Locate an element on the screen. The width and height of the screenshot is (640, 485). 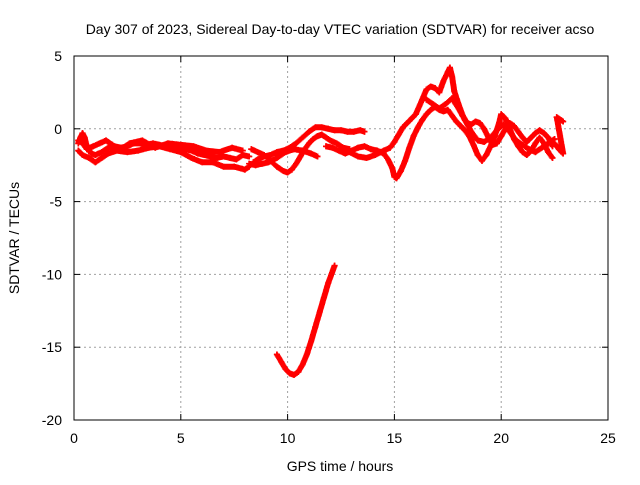
y-tick-label: -5 is located at coordinates (56, 202).